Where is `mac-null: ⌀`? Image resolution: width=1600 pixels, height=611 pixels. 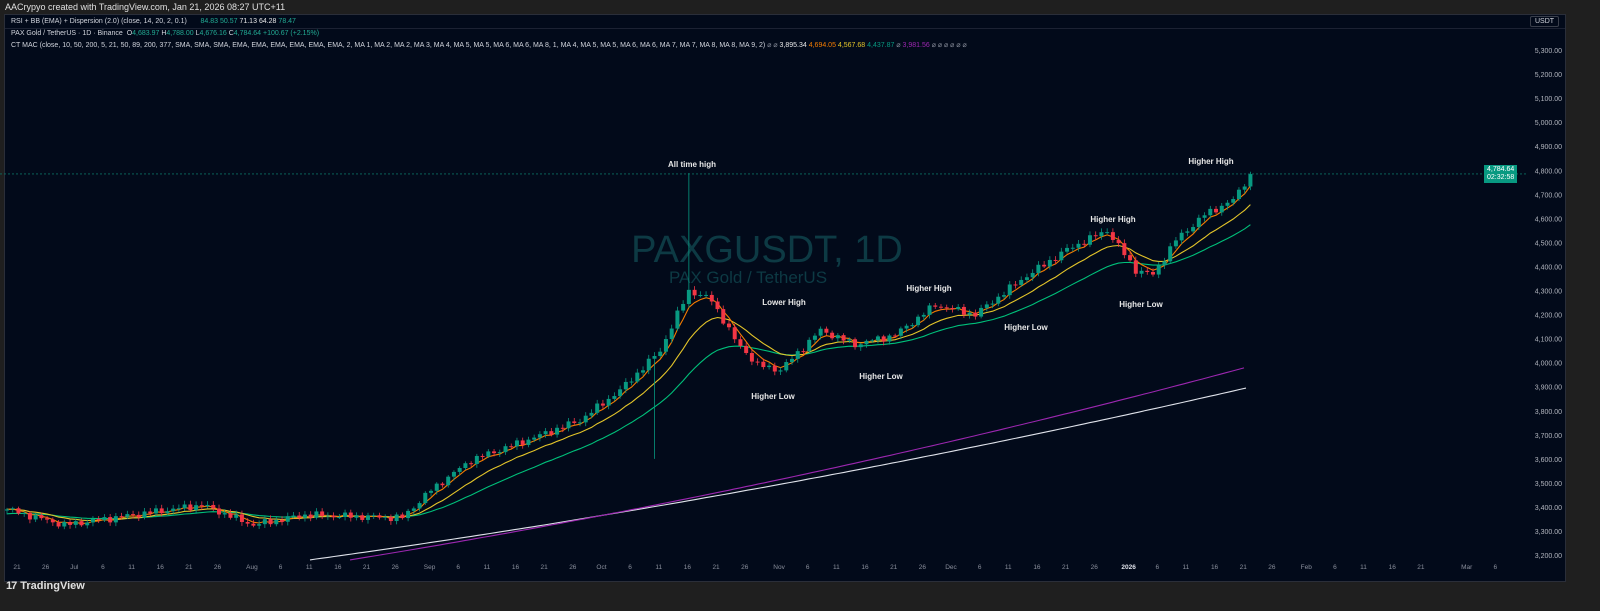
mac-null: ⌀ is located at coordinates (898, 45).